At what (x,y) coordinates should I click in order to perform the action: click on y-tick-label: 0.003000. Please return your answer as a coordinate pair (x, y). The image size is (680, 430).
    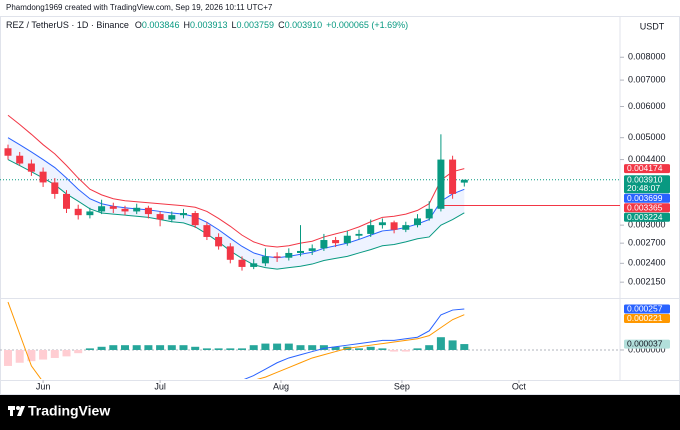
    Looking at the image, I should click on (647, 225).